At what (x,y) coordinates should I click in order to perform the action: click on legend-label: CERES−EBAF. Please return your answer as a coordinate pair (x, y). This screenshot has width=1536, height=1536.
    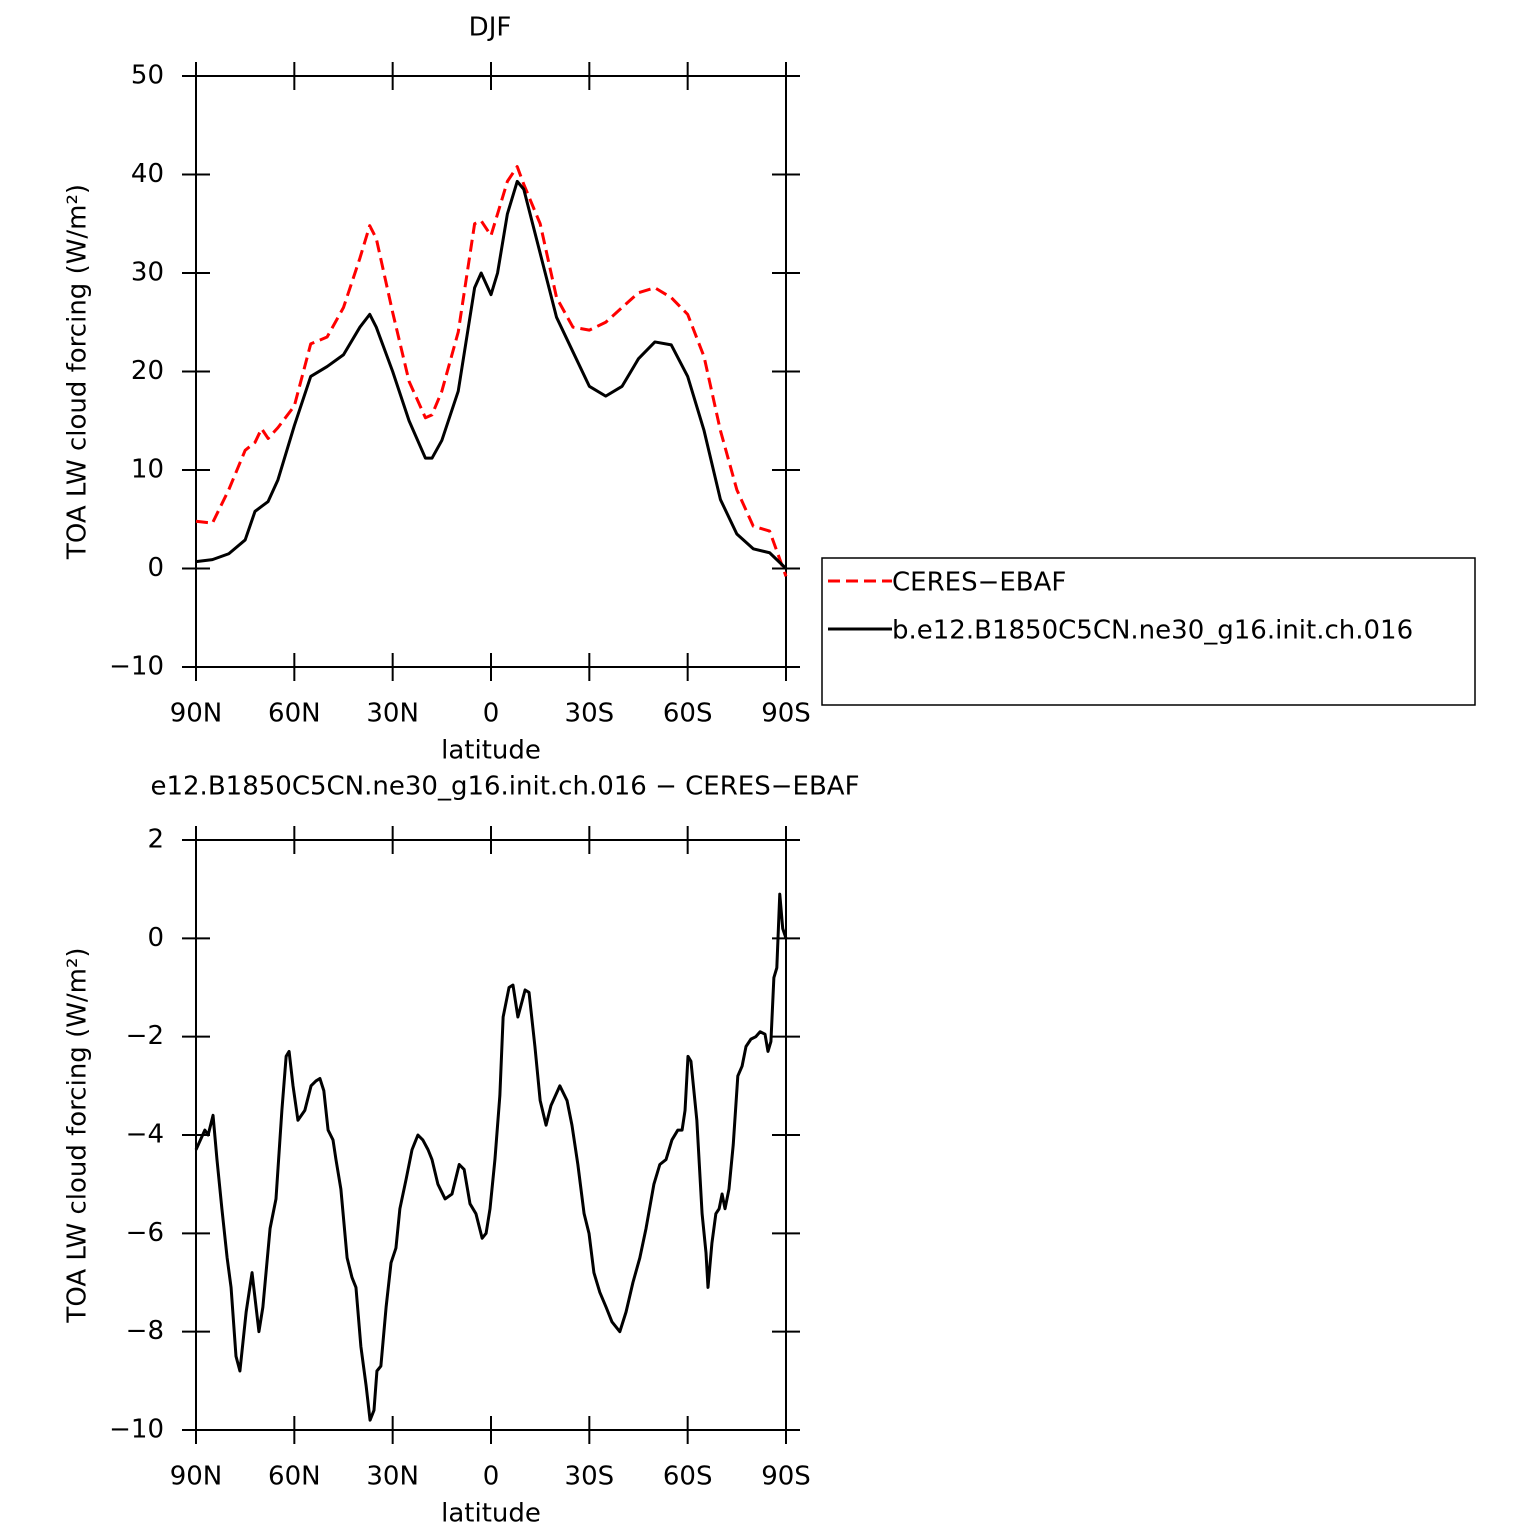
    Looking at the image, I should click on (979, 583).